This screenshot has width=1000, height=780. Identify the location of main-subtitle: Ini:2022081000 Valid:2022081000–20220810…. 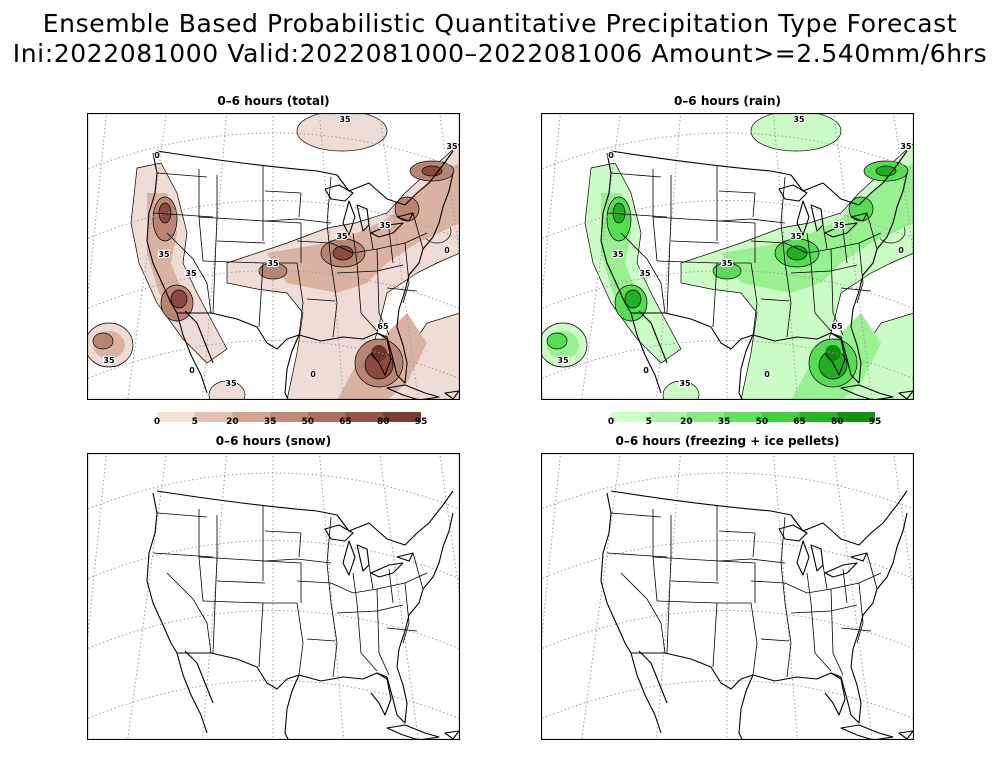
(500, 53).